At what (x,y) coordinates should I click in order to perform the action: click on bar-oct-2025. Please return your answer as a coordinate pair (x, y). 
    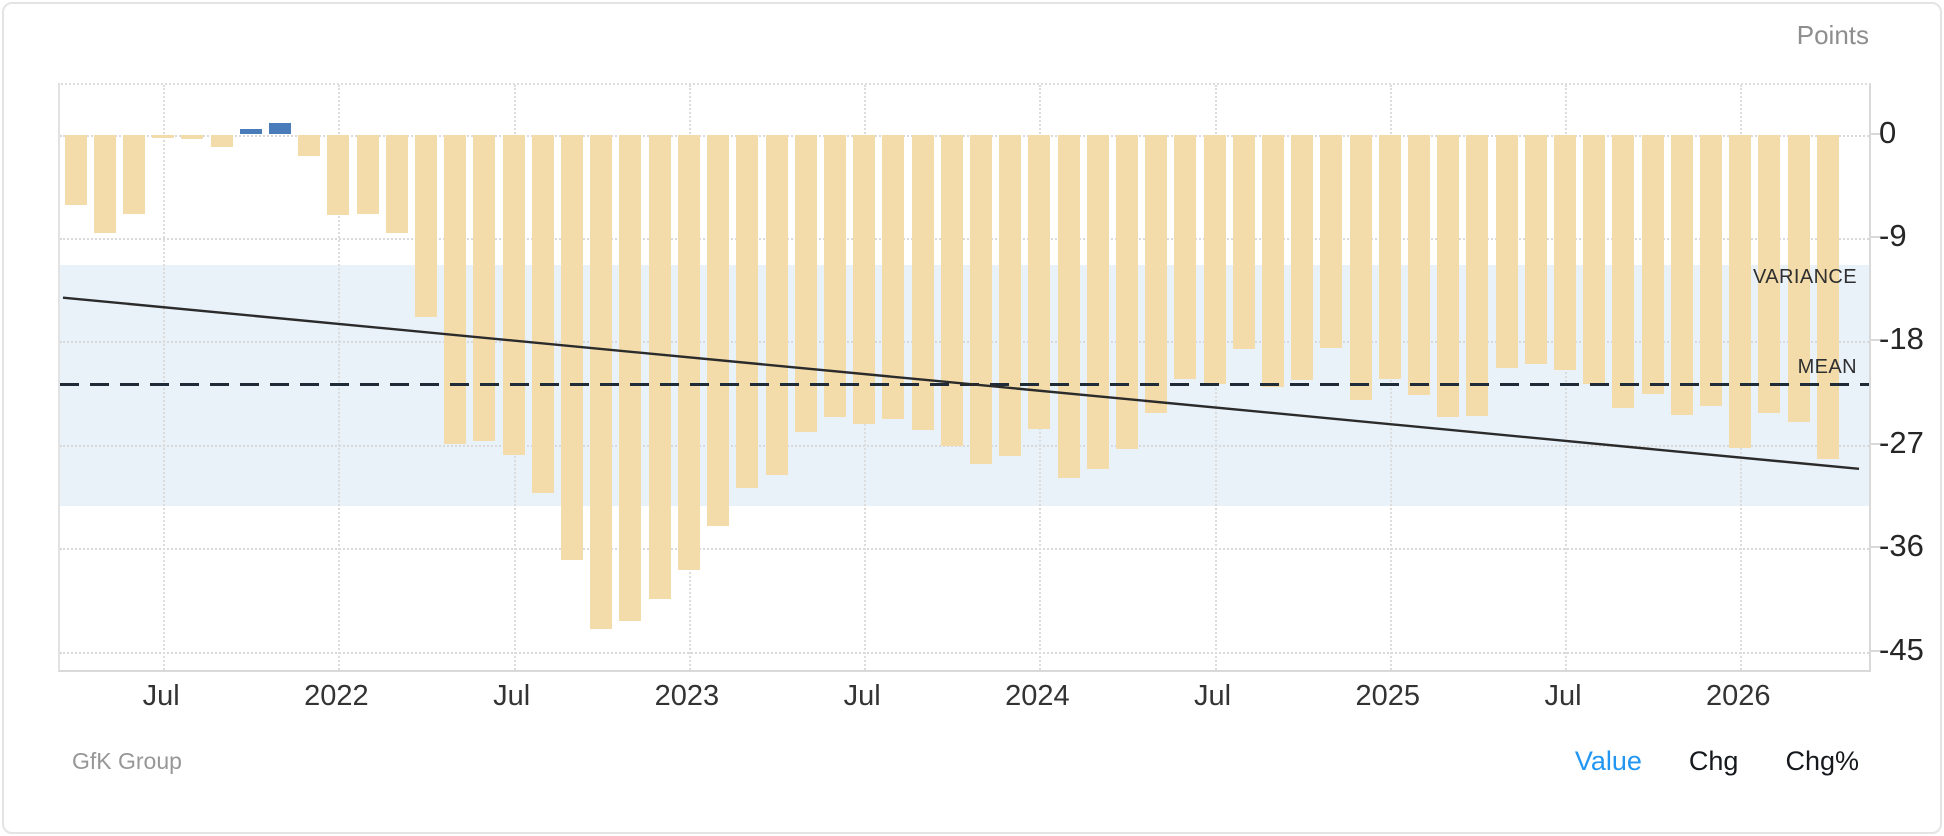
    Looking at the image, I should click on (1652, 264).